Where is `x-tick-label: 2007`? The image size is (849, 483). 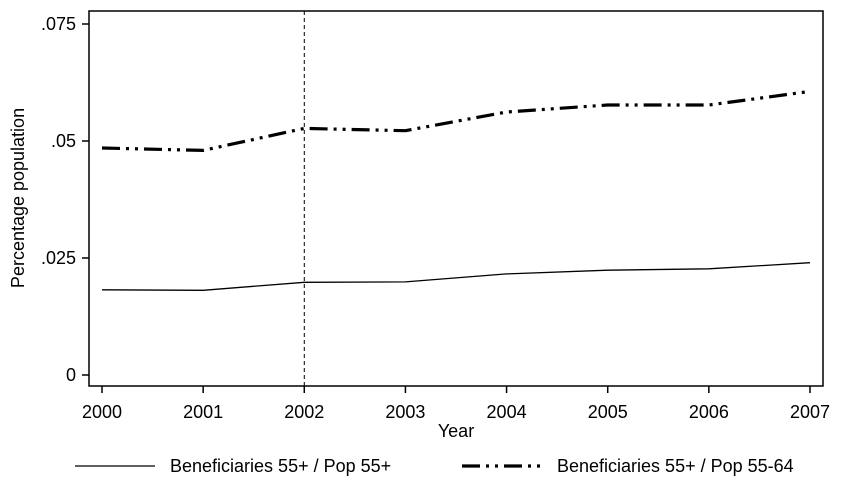 x-tick-label: 2007 is located at coordinates (810, 412).